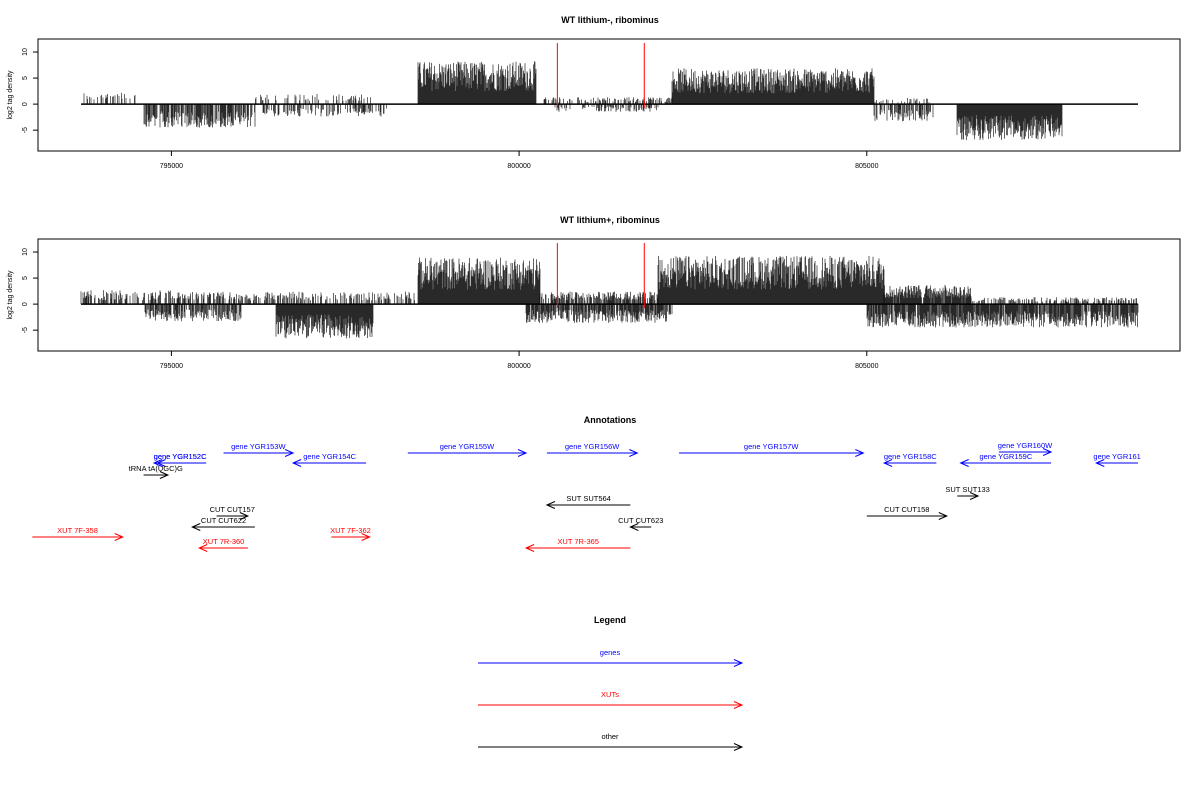  I want to click on feature-label: XUT 7F-362, so click(350, 530).